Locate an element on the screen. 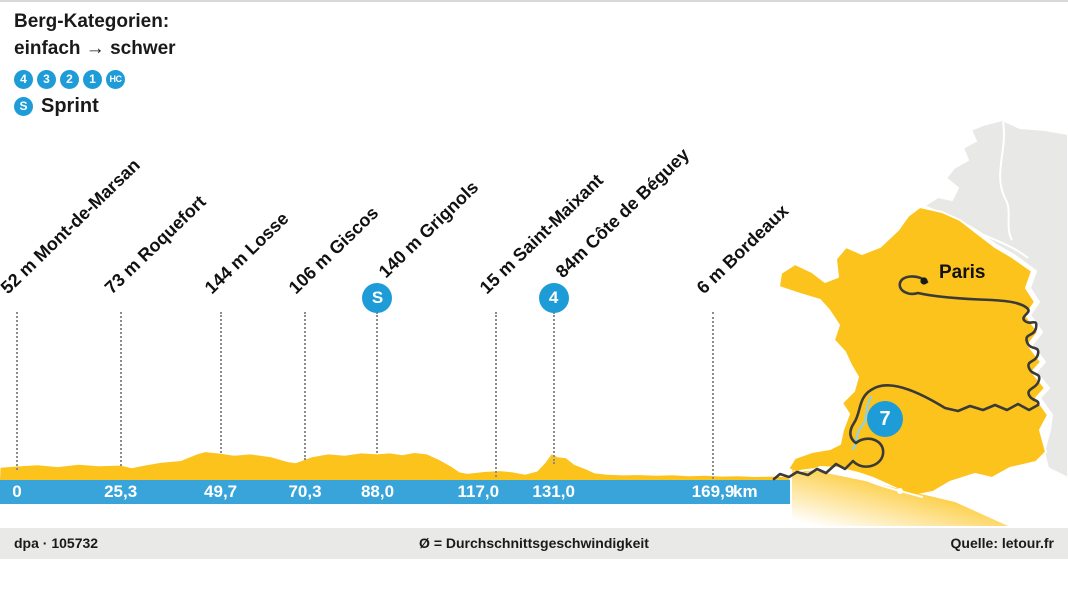 The height and width of the screenshot is (600, 1068). map-fade is located at coordinates (900, 496).